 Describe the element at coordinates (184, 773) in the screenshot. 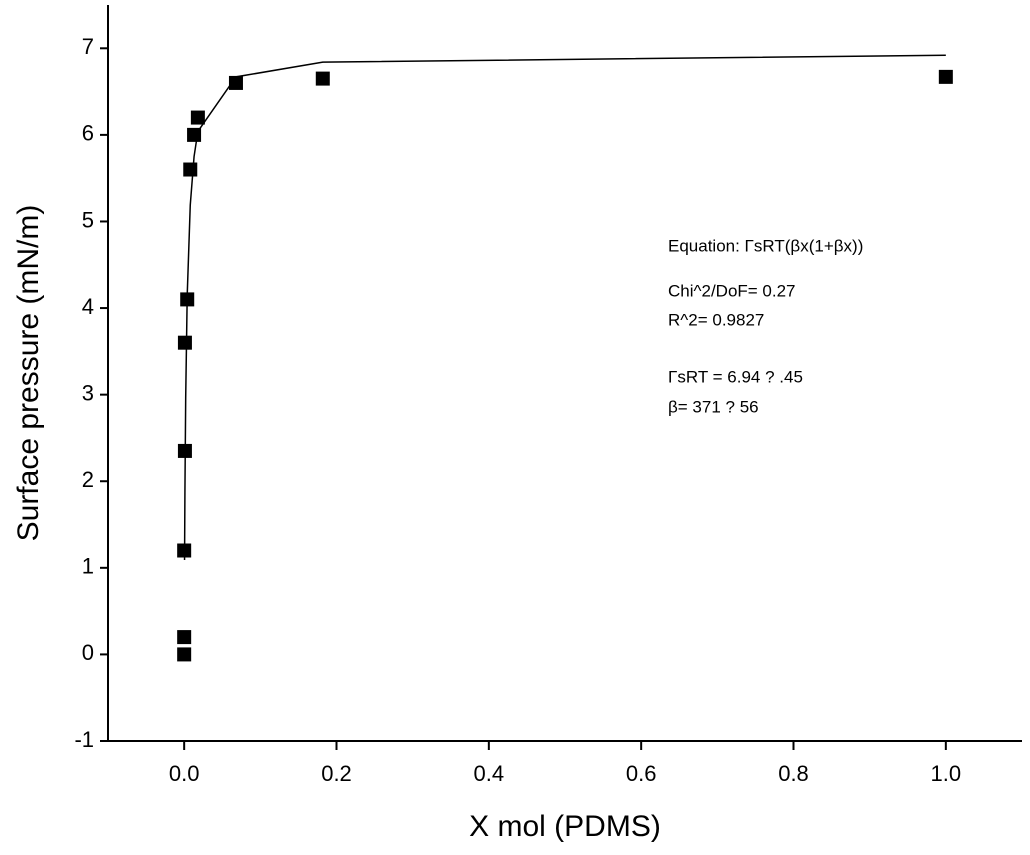

I see `x-tick-label: 0.0` at that location.